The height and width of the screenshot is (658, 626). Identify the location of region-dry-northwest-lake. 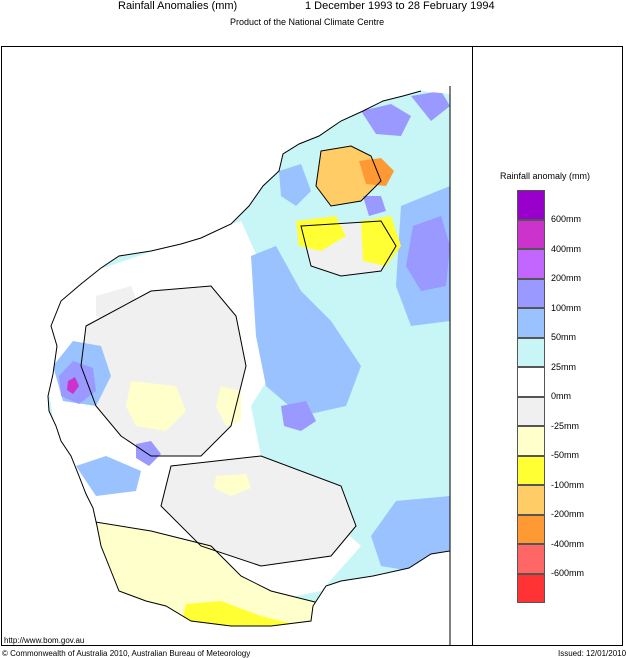
(156, 406).